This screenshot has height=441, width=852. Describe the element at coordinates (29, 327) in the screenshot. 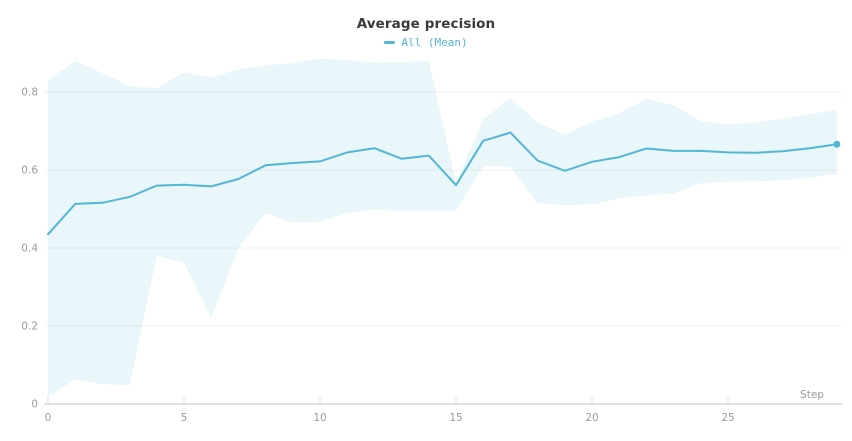

I see `y-tick-label: 0.2` at that location.